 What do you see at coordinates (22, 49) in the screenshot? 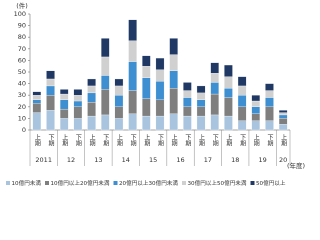
I see `y-tick-label: 70` at bounding box center [22, 49].